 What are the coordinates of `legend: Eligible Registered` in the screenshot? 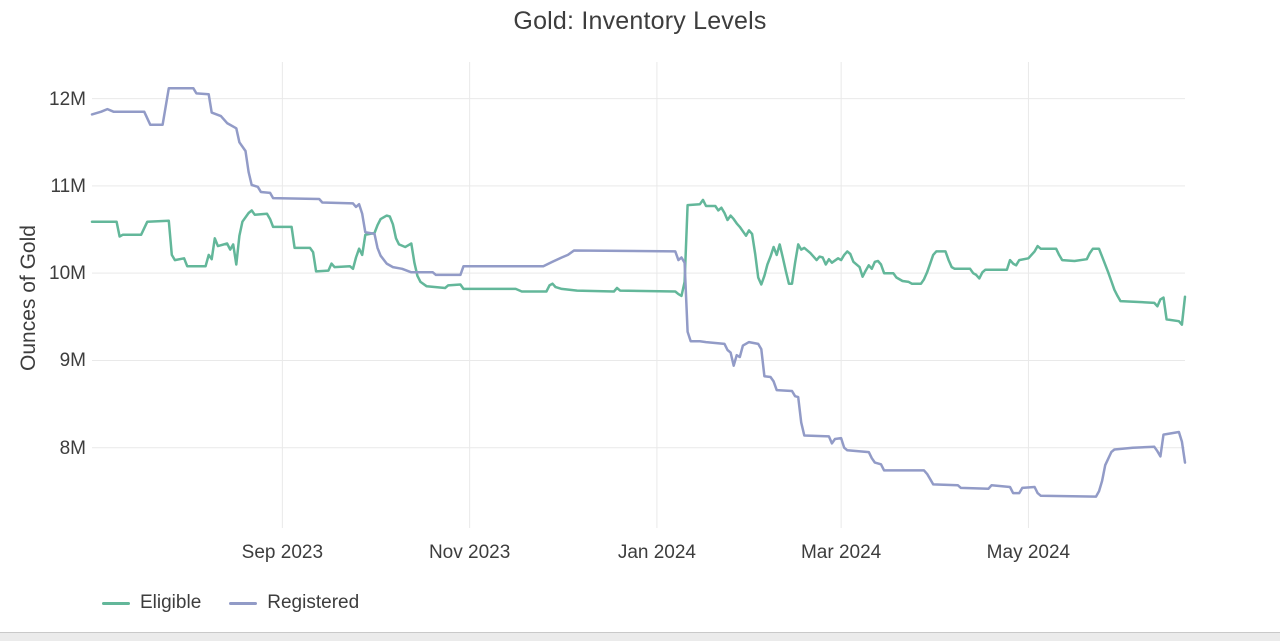 It's located at (230, 603).